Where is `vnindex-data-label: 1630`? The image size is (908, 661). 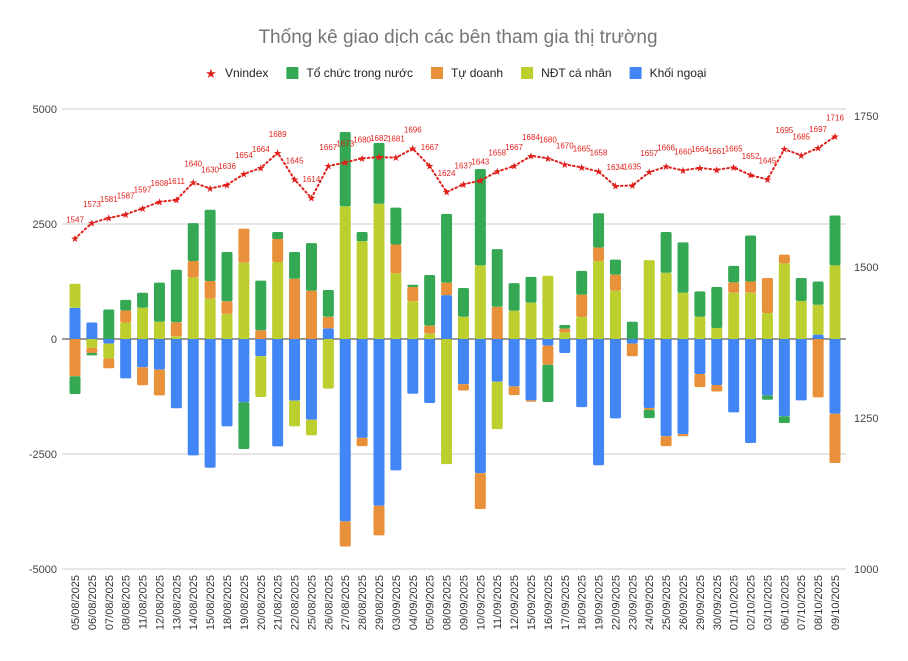 vnindex-data-label: 1630 is located at coordinates (210, 169).